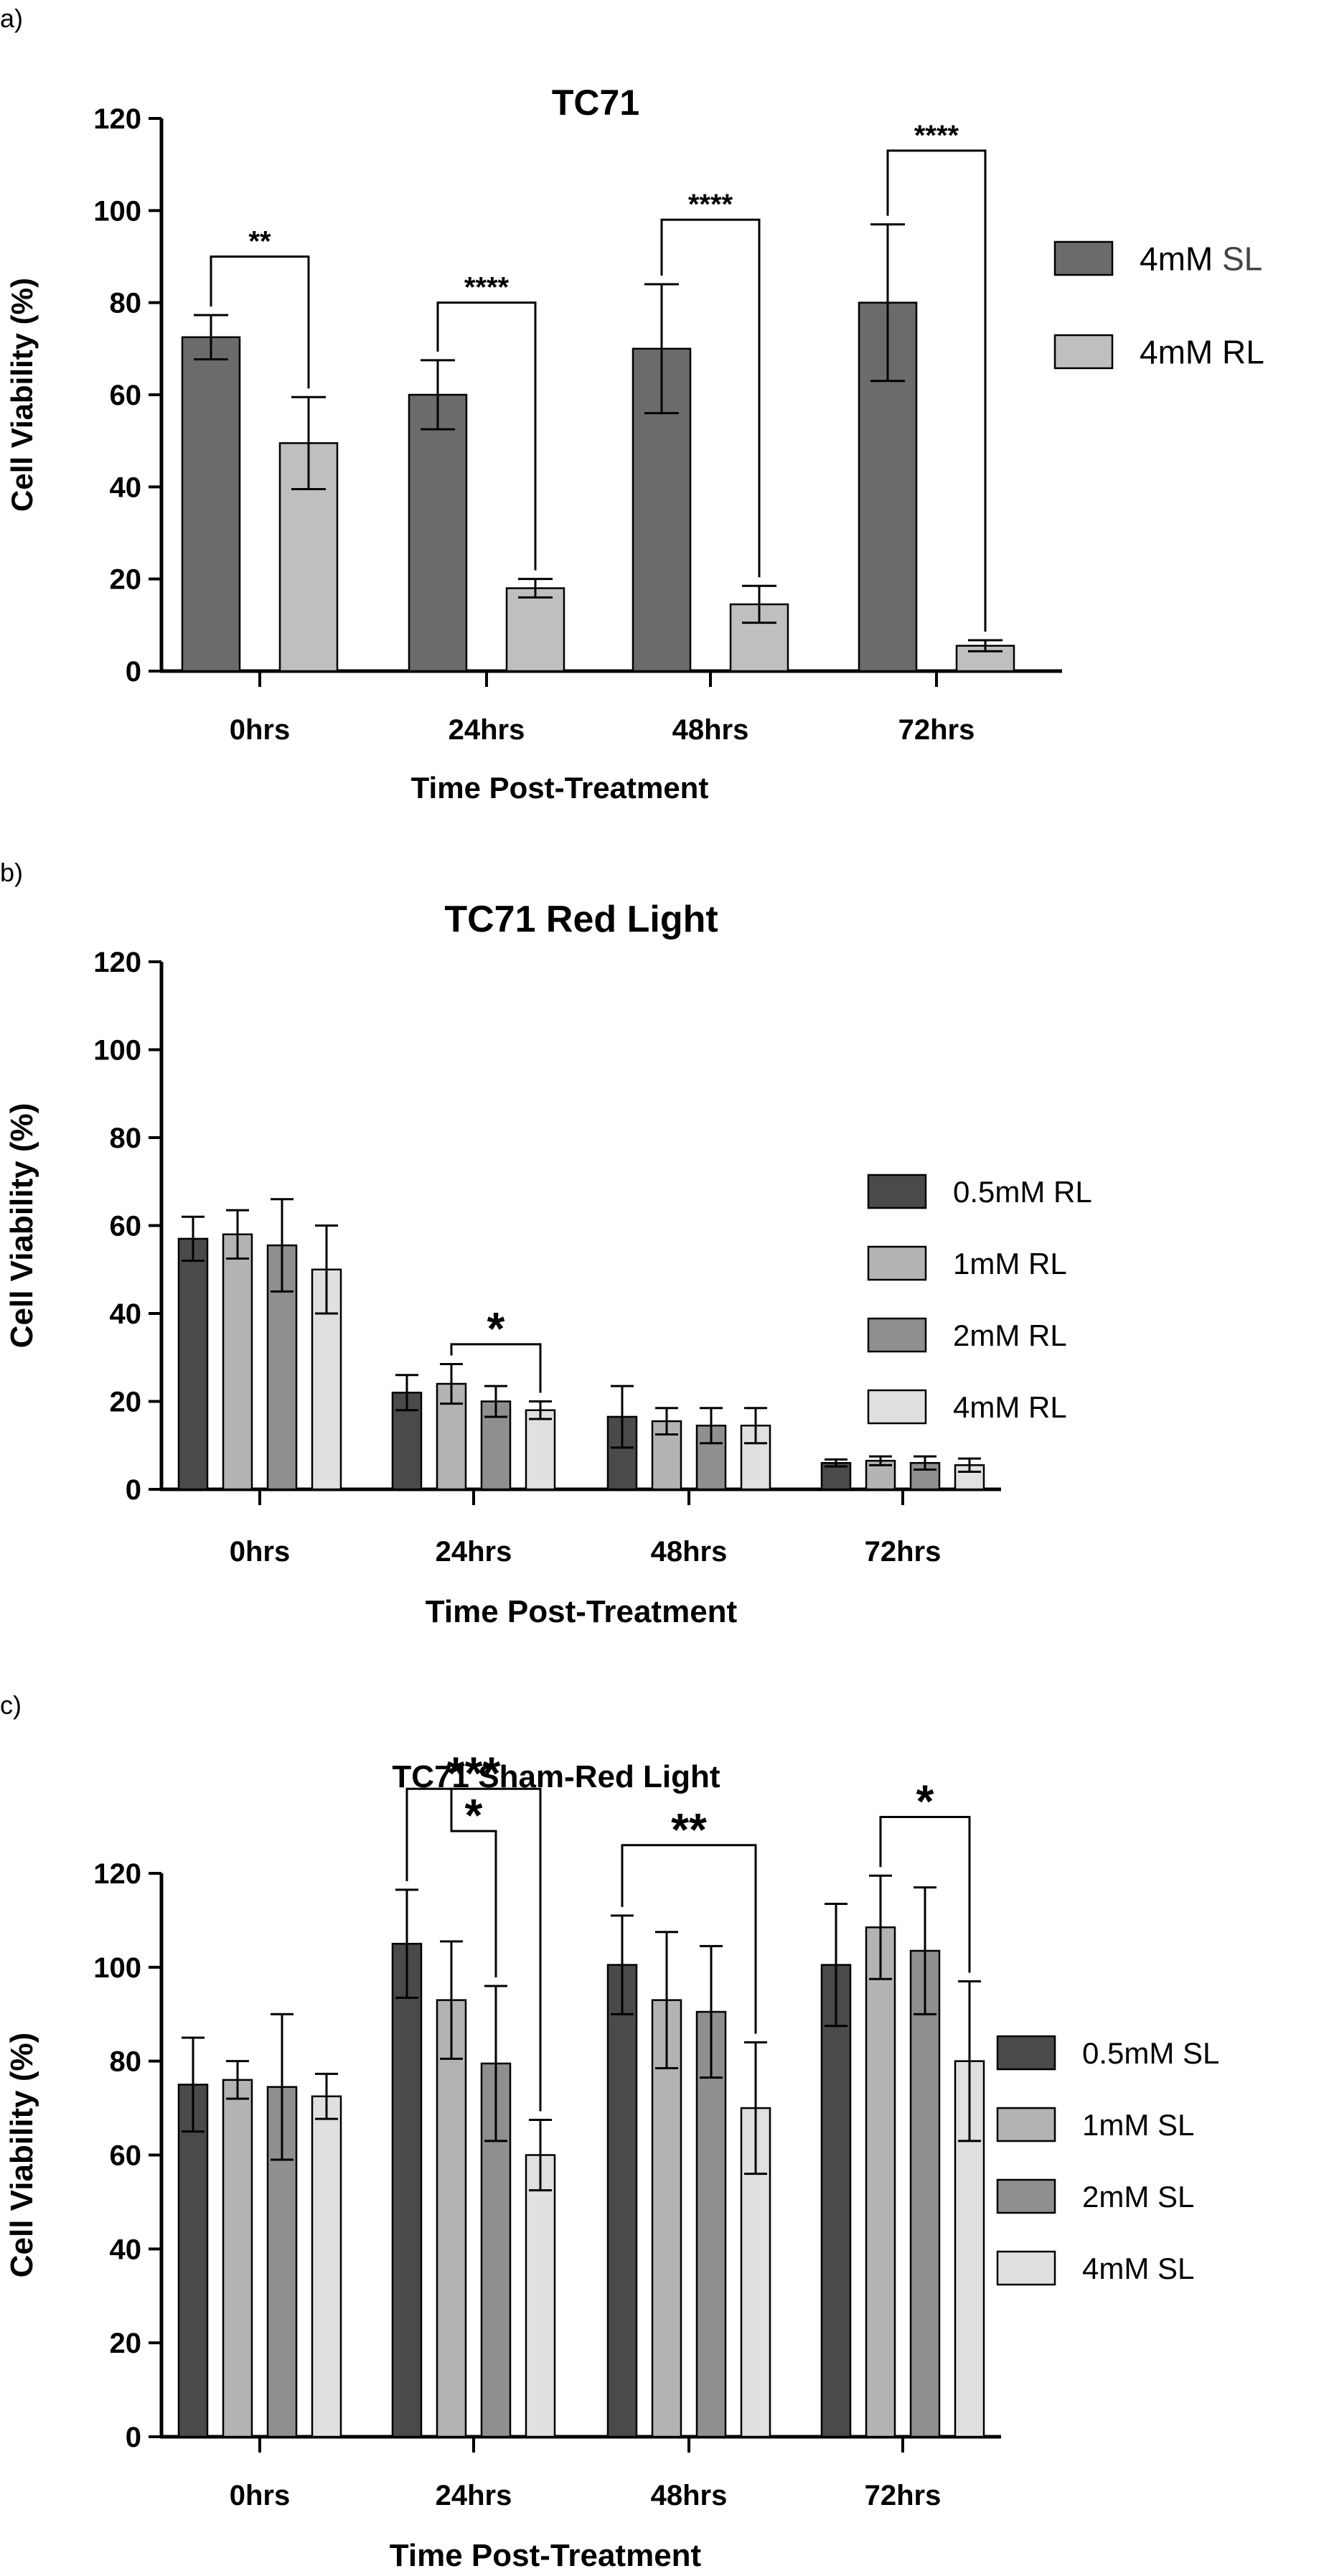  I want to click on y-tick-label: 100, so click(117, 1968).